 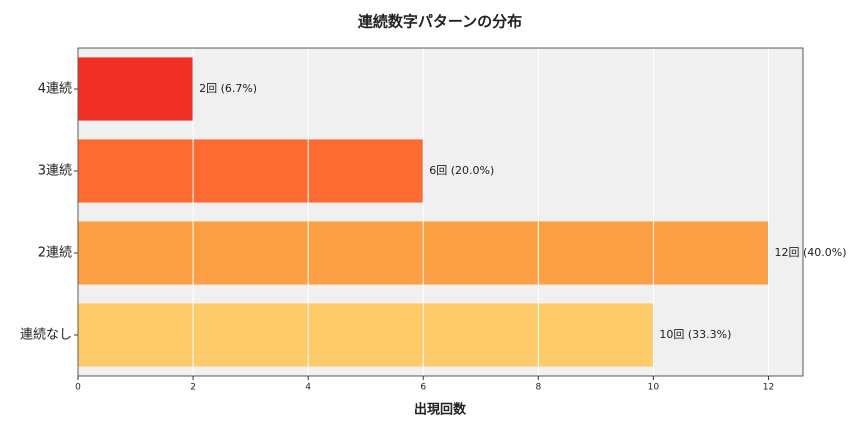 What do you see at coordinates (46, 335) in the screenshot?
I see `y-tick-label: 連続なし` at bounding box center [46, 335].